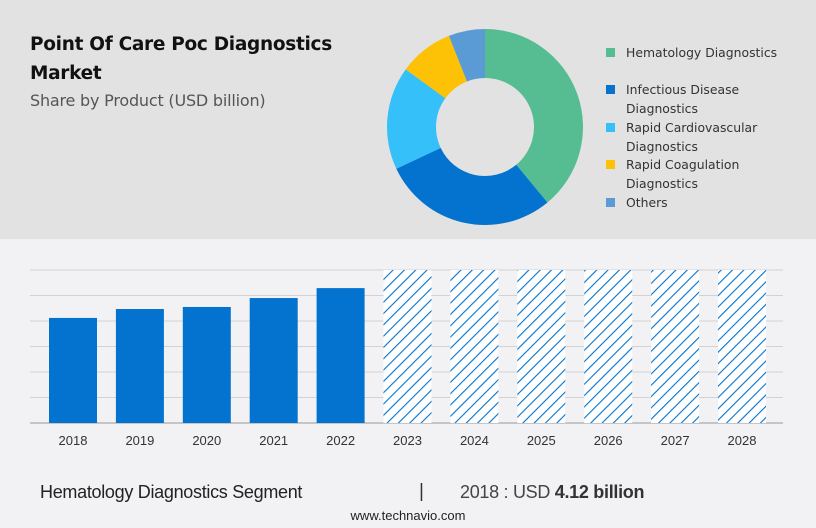 Image resolution: width=816 pixels, height=528 pixels. I want to click on x-tick-label: 2027, so click(675, 440).